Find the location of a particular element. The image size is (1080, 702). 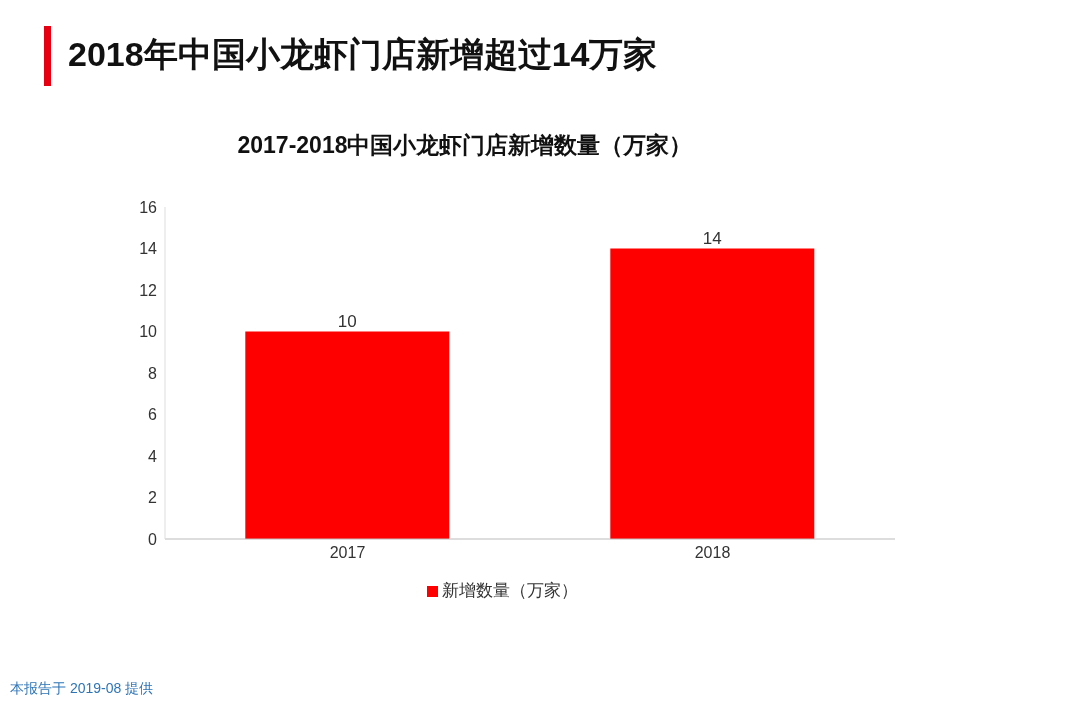

y-tick-label: 8 is located at coordinates (153, 373).